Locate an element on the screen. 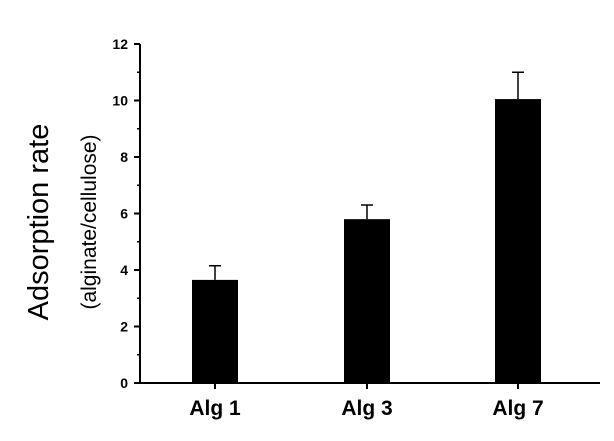 This screenshot has width=614, height=441. y-tick-label: 6 is located at coordinates (124, 214).